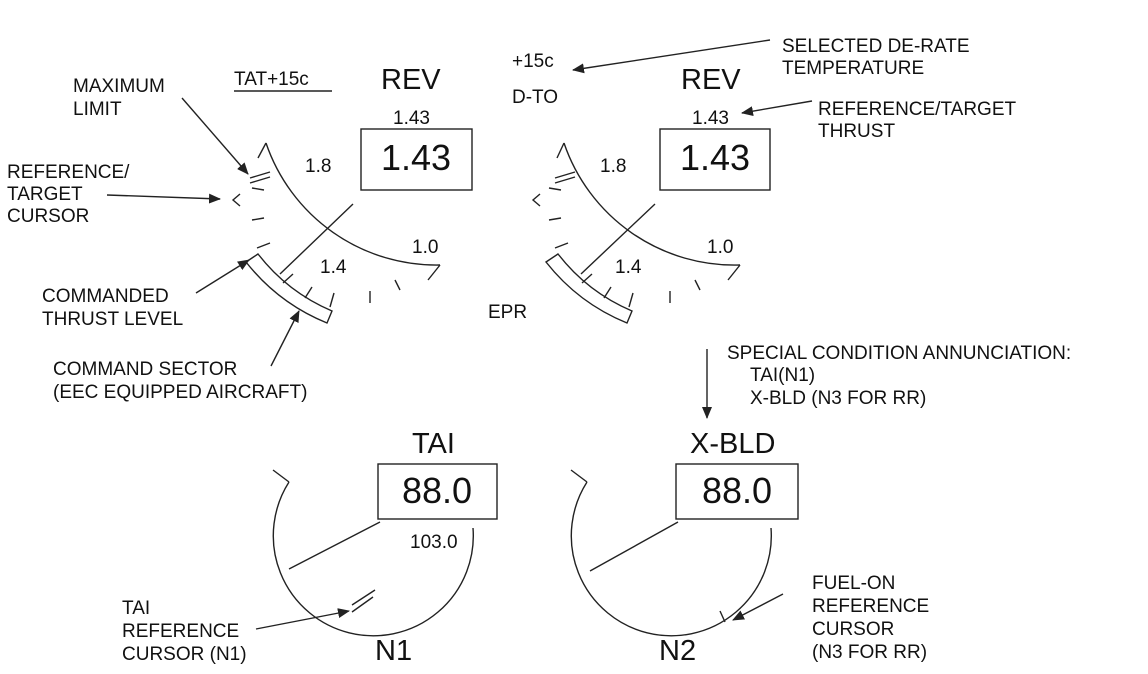 Image resolution: width=1148 pixels, height=674 pixels. I want to click on n1-value-box, so click(437, 491).